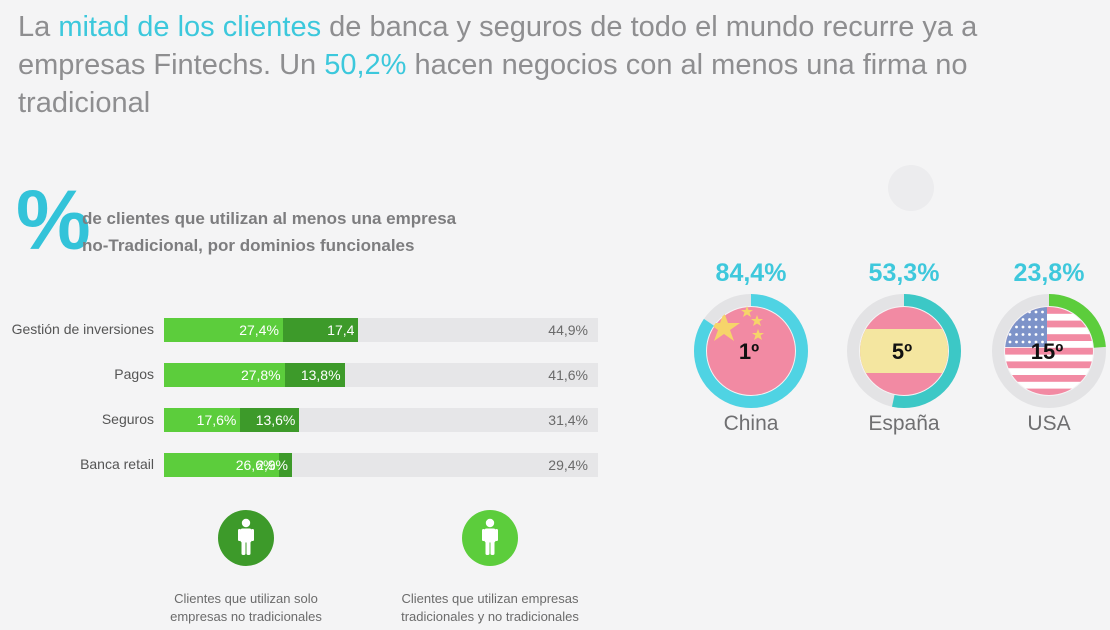  What do you see at coordinates (1049, 423) in the screenshot?
I see `country-name: USA` at bounding box center [1049, 423].